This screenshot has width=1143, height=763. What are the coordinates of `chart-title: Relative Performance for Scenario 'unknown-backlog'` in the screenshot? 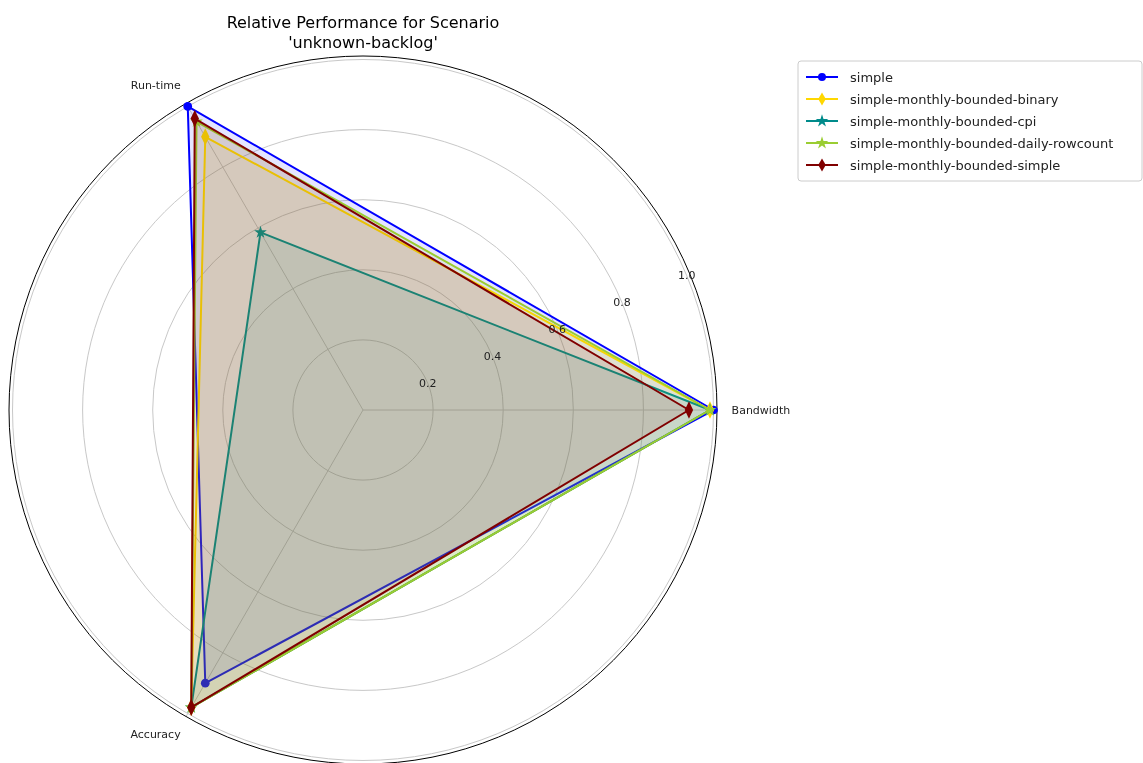 It's located at (363, 32).